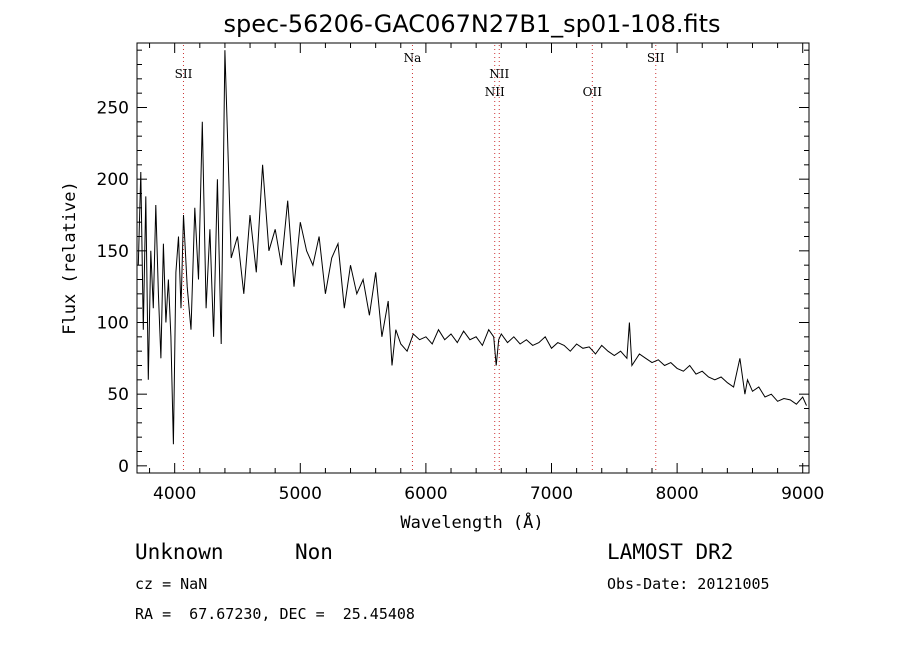 The width and height of the screenshot is (900, 650). What do you see at coordinates (688, 584) in the screenshot?
I see `obs-date: Obs-Date: 20121005` at bounding box center [688, 584].